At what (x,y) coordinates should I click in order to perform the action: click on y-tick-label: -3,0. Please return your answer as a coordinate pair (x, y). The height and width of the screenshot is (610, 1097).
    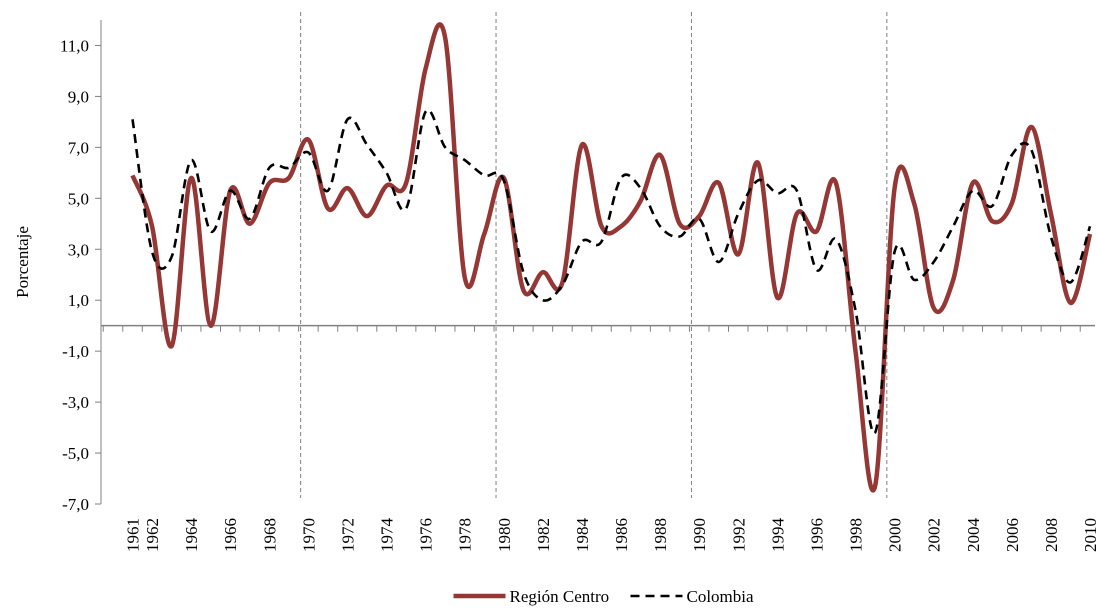
    Looking at the image, I should click on (75, 402).